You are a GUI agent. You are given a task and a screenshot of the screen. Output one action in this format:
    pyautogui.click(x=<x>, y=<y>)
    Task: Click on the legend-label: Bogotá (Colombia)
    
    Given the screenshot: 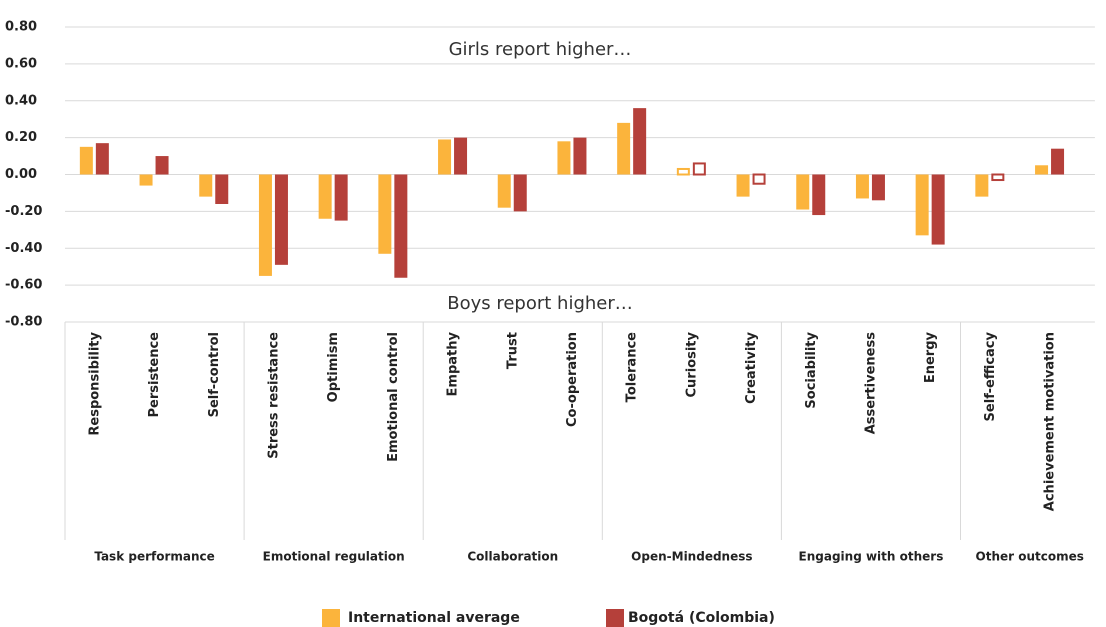 What is the action you would take?
    pyautogui.click(x=701, y=618)
    